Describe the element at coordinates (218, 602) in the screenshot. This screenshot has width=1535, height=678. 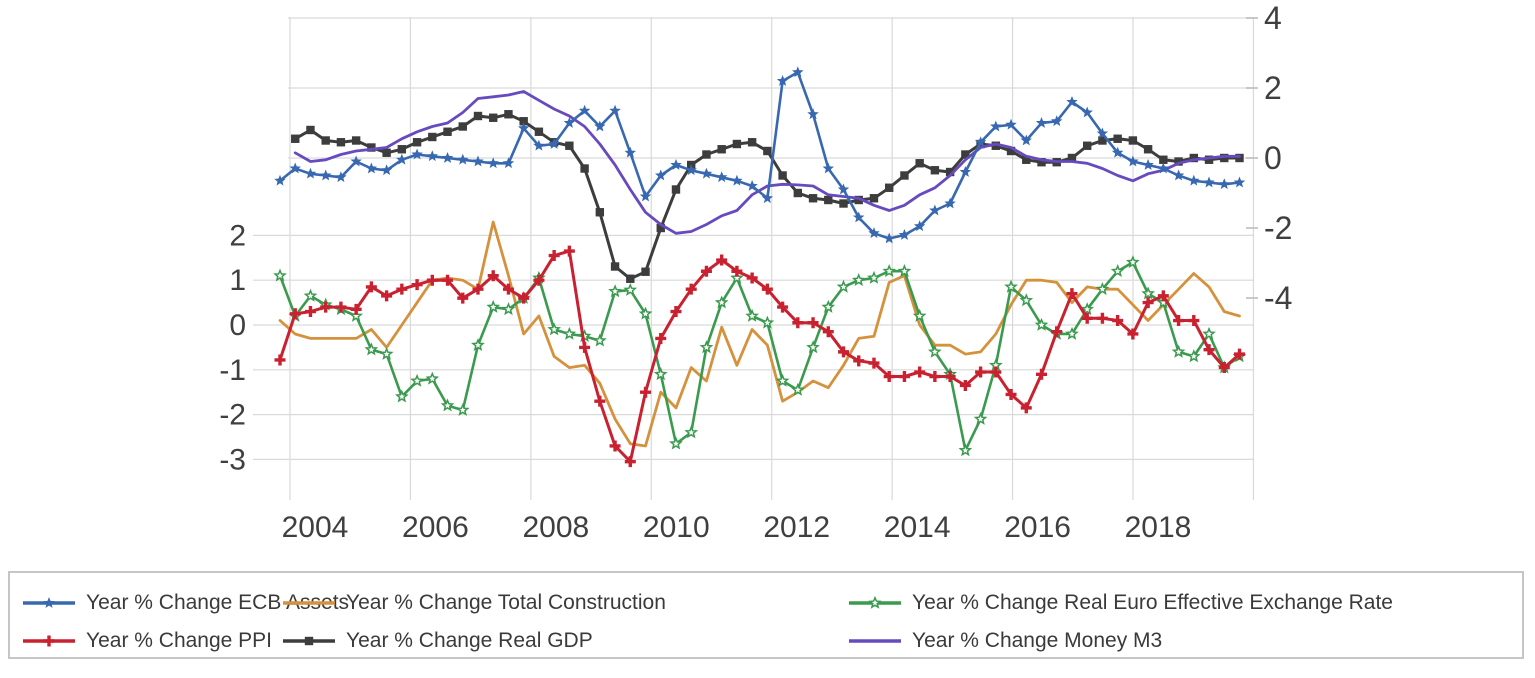
I see `legend-label: Year % Change ECB Assets` at that location.